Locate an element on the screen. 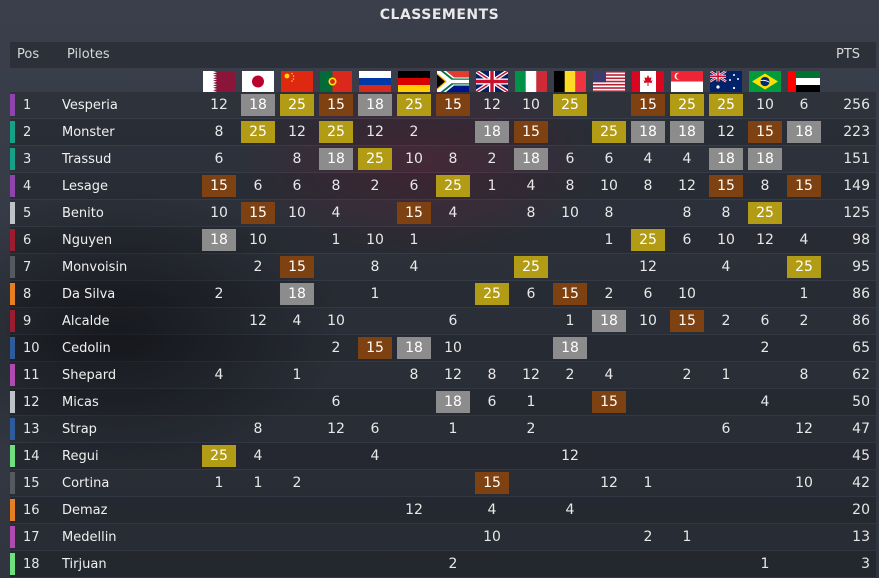 The image size is (879, 578). table-row: 5 Benito 10 15 10 4 15 4 8 10 8 8 8 25 125 is located at coordinates (443, 213).